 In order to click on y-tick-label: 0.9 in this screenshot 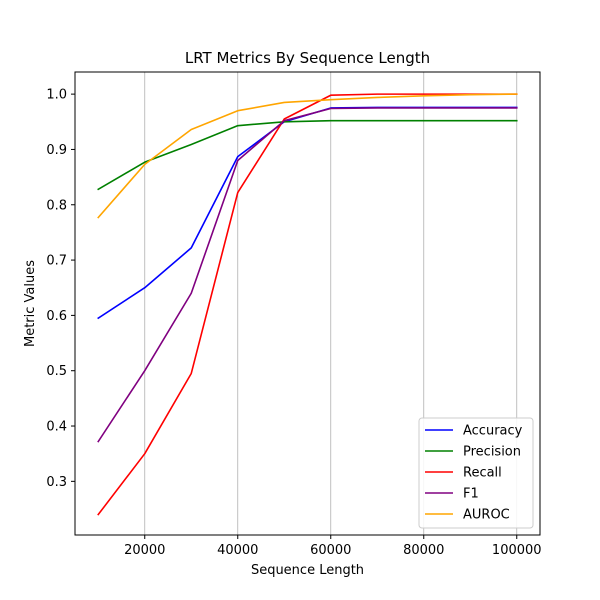, I will do `click(56, 150)`.